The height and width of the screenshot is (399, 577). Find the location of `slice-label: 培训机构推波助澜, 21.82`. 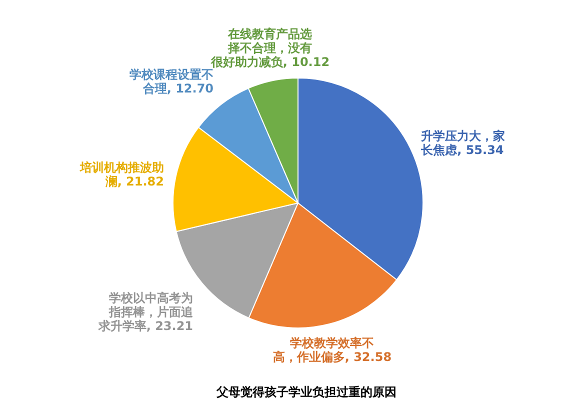

slice-label: 培训机构推波助澜, 21.82 is located at coordinates (121, 174).